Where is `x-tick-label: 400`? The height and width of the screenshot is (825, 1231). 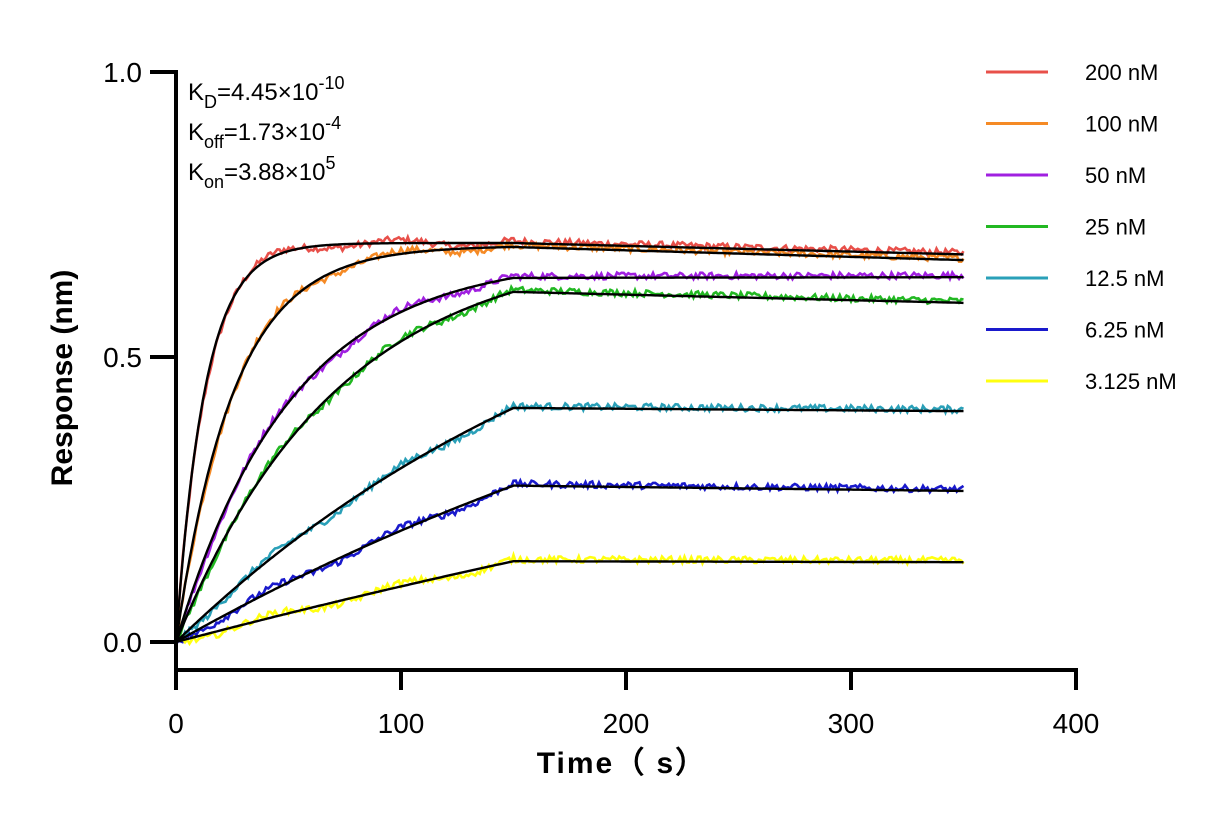 x-tick-label: 400 is located at coordinates (1076, 723).